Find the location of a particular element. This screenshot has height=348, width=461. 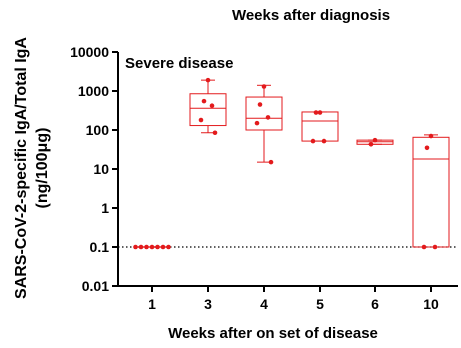

chart-title: Weeks after diagnosis is located at coordinates (311, 15).